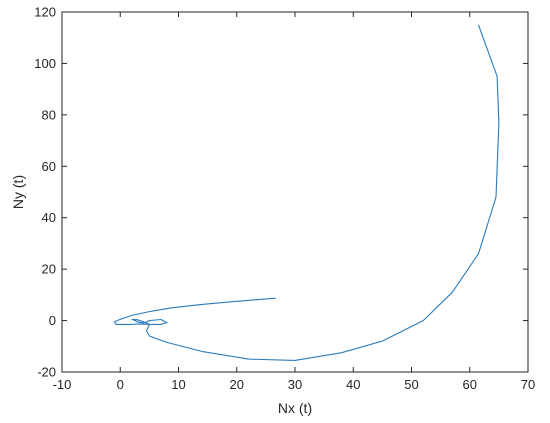 This screenshot has width=550, height=423. I want to click on x-tick-label: 70, so click(528, 384).